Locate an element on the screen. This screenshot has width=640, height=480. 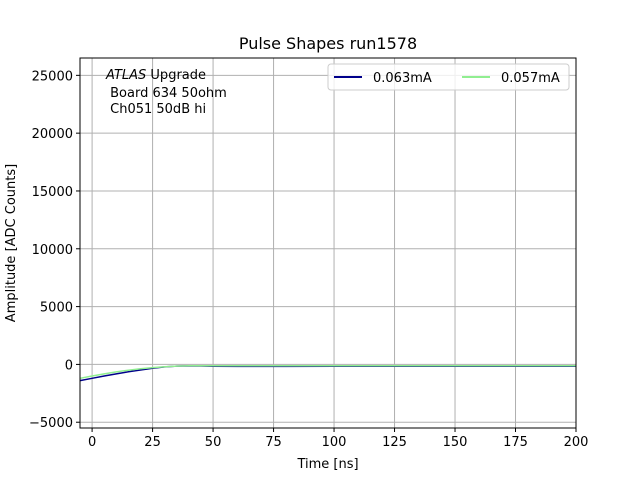
y-tick-label: 10000 is located at coordinates (52, 250).